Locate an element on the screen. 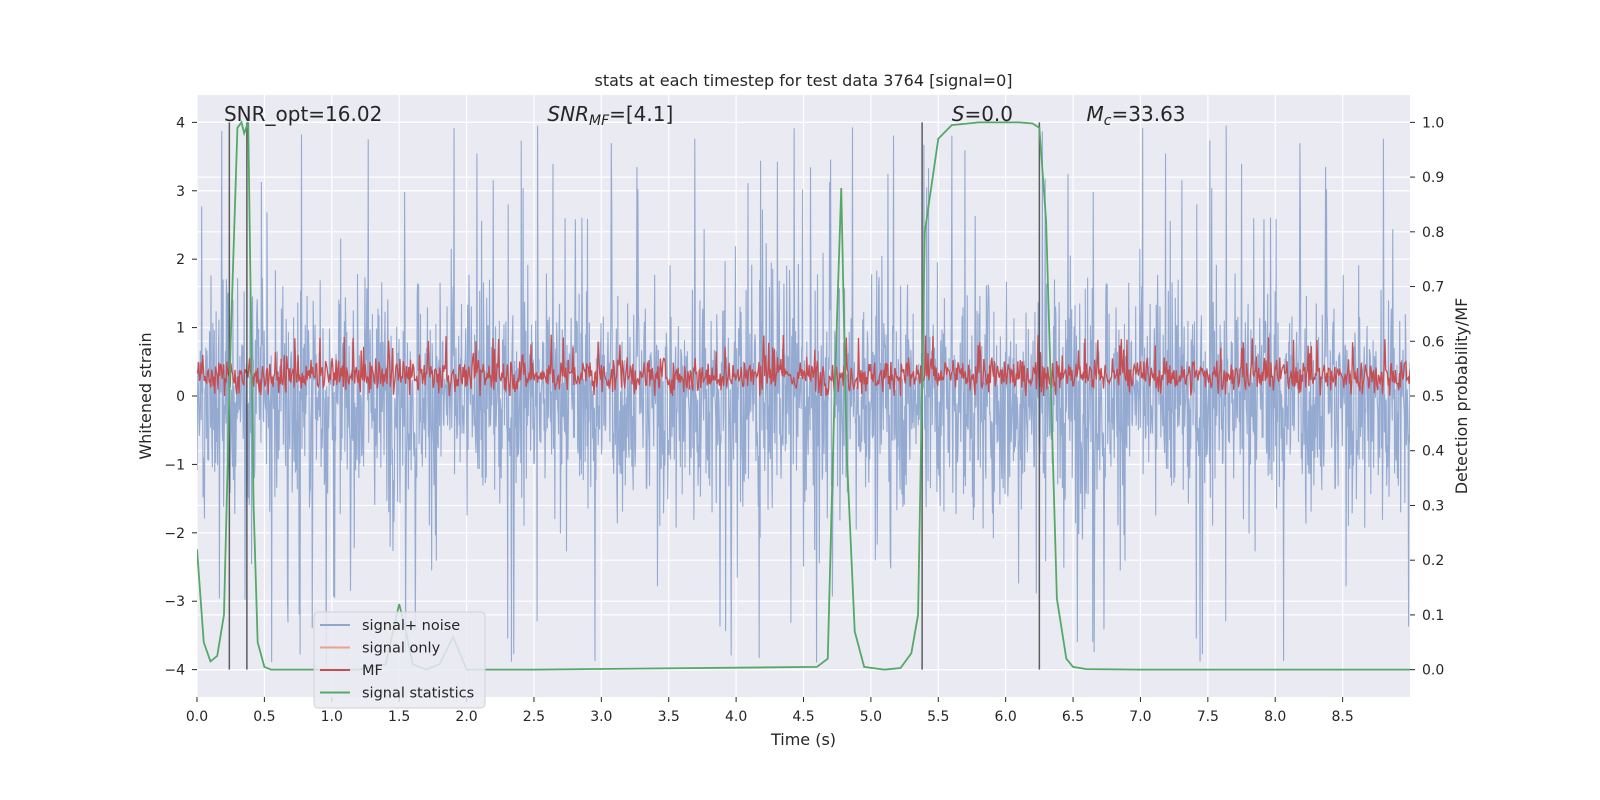  x-tick-label: 6.0 is located at coordinates (1006, 717).